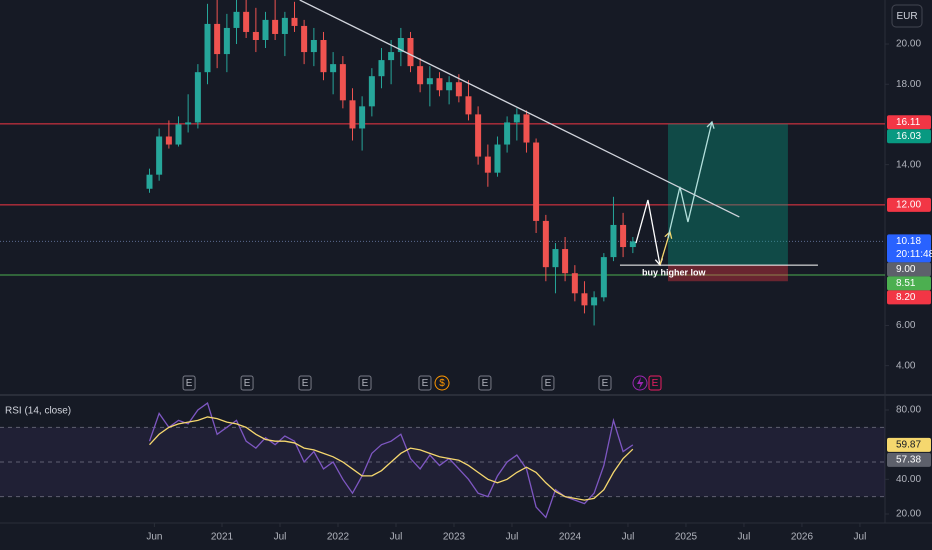  I want to click on event-label: $, so click(442, 383).